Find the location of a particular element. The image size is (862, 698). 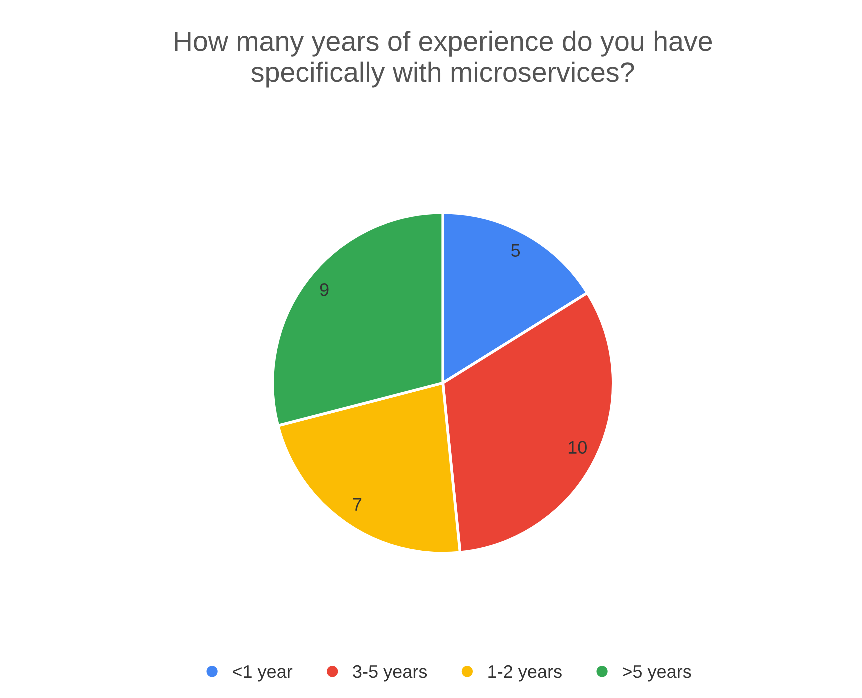

legend-label: 1-2 years is located at coordinates (525, 673).